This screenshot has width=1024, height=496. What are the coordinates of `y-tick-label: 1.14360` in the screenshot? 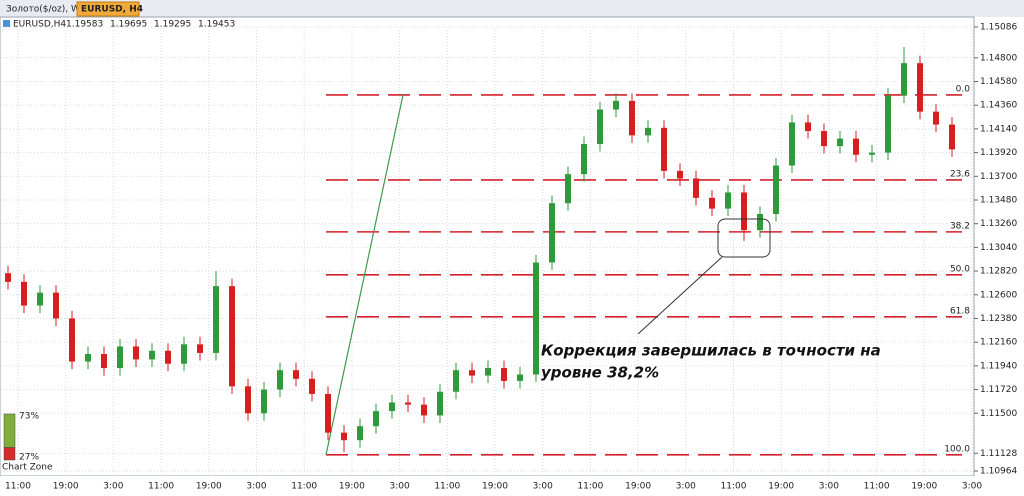 It's located at (998, 106).